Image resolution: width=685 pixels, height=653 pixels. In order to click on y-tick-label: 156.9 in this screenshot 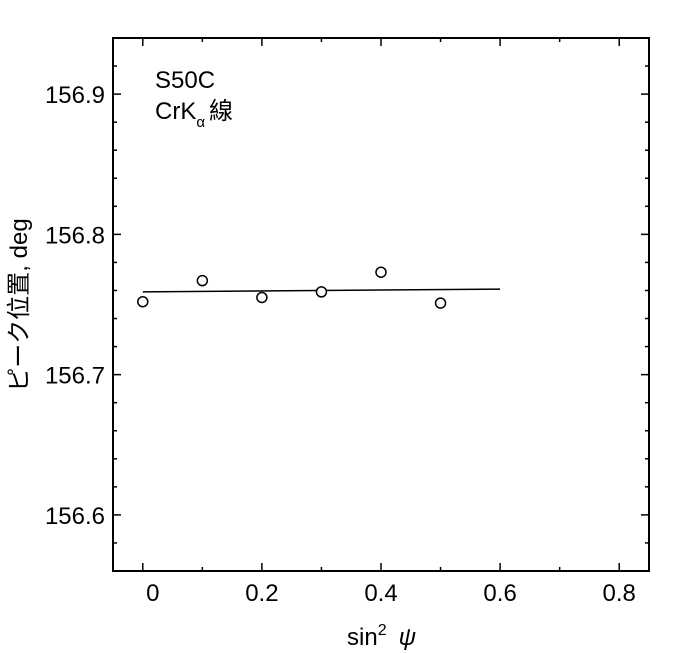, I will do `click(75, 95)`.